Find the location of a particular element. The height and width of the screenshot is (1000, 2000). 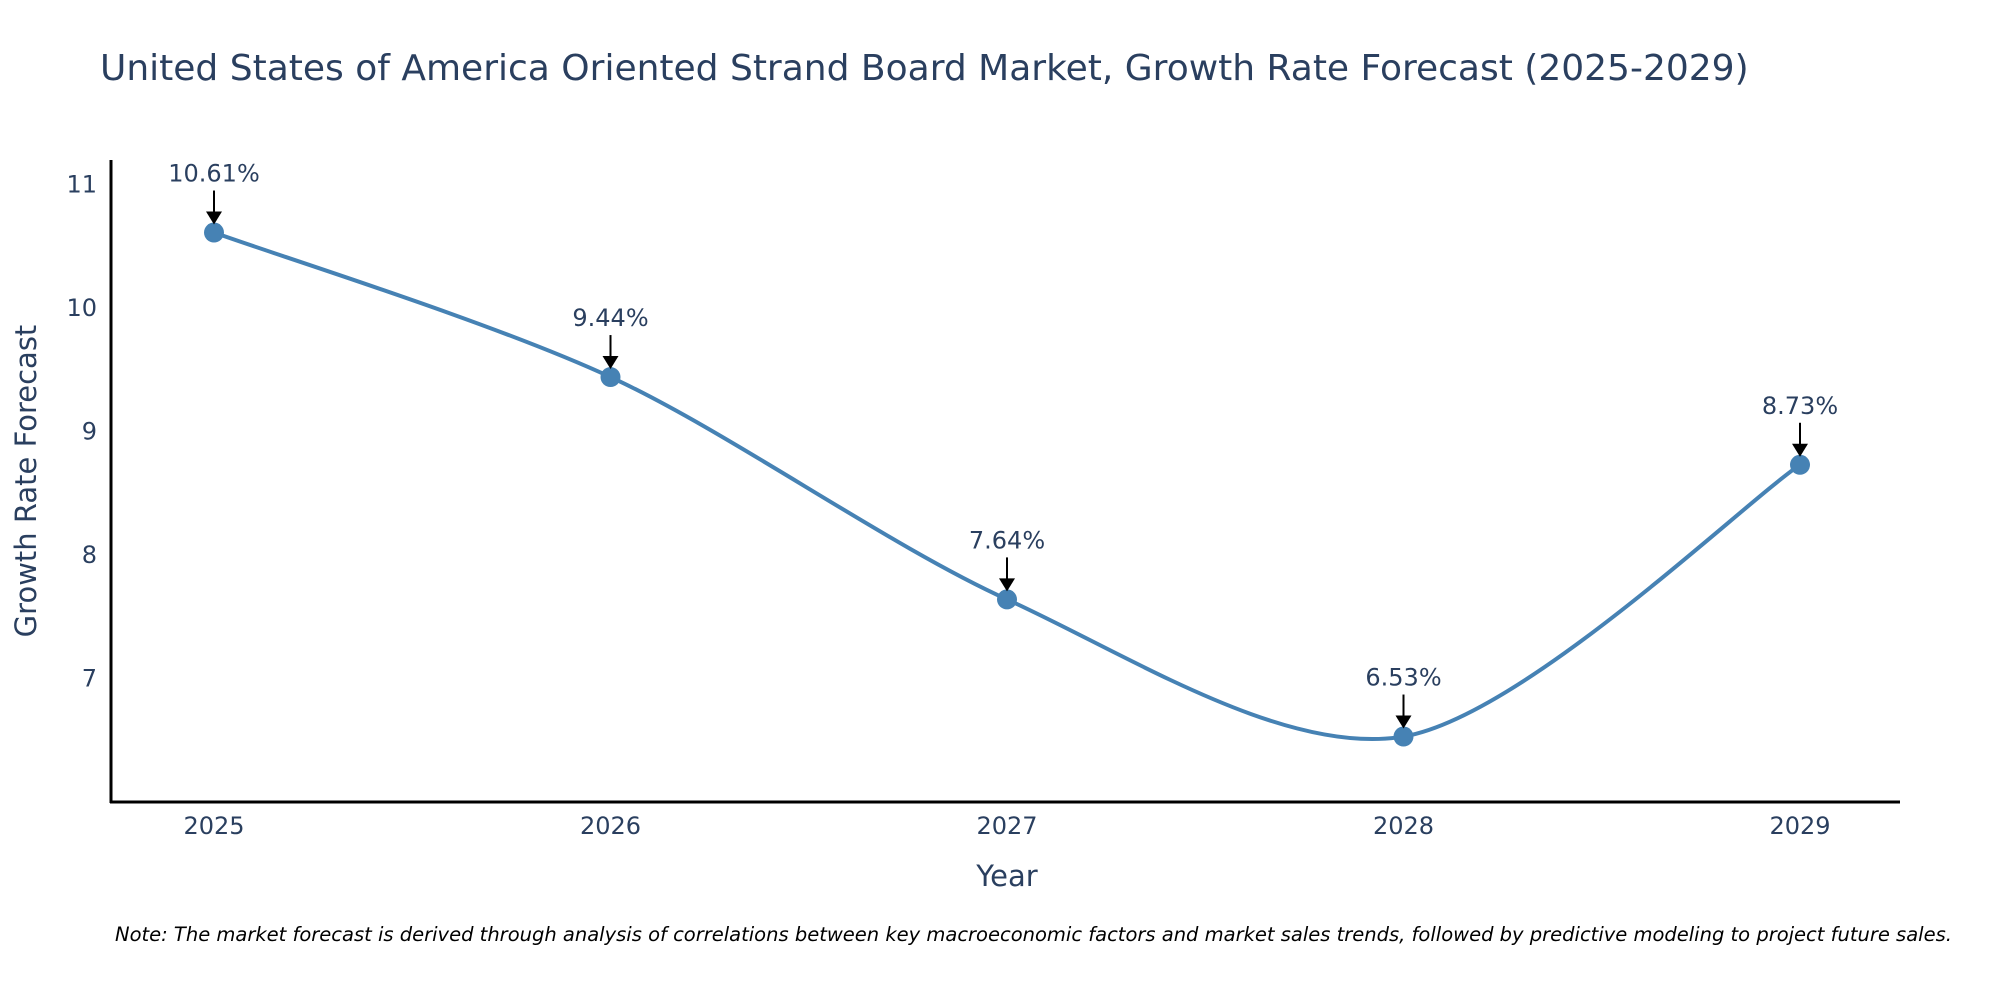

data-annotation-2027: 7.64% is located at coordinates (1007, 559).